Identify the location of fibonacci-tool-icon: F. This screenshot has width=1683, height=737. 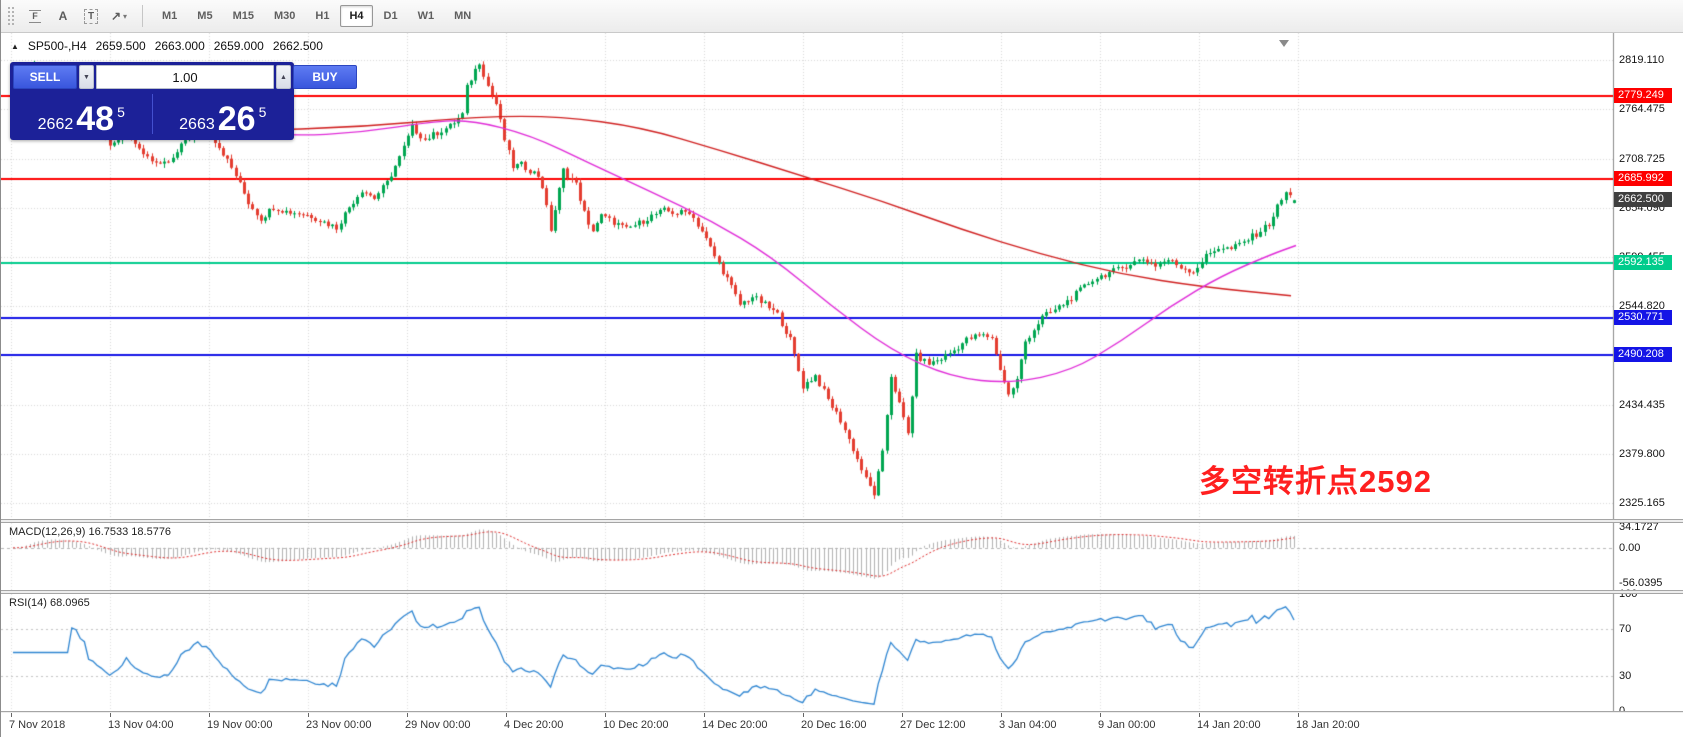
(35, 16).